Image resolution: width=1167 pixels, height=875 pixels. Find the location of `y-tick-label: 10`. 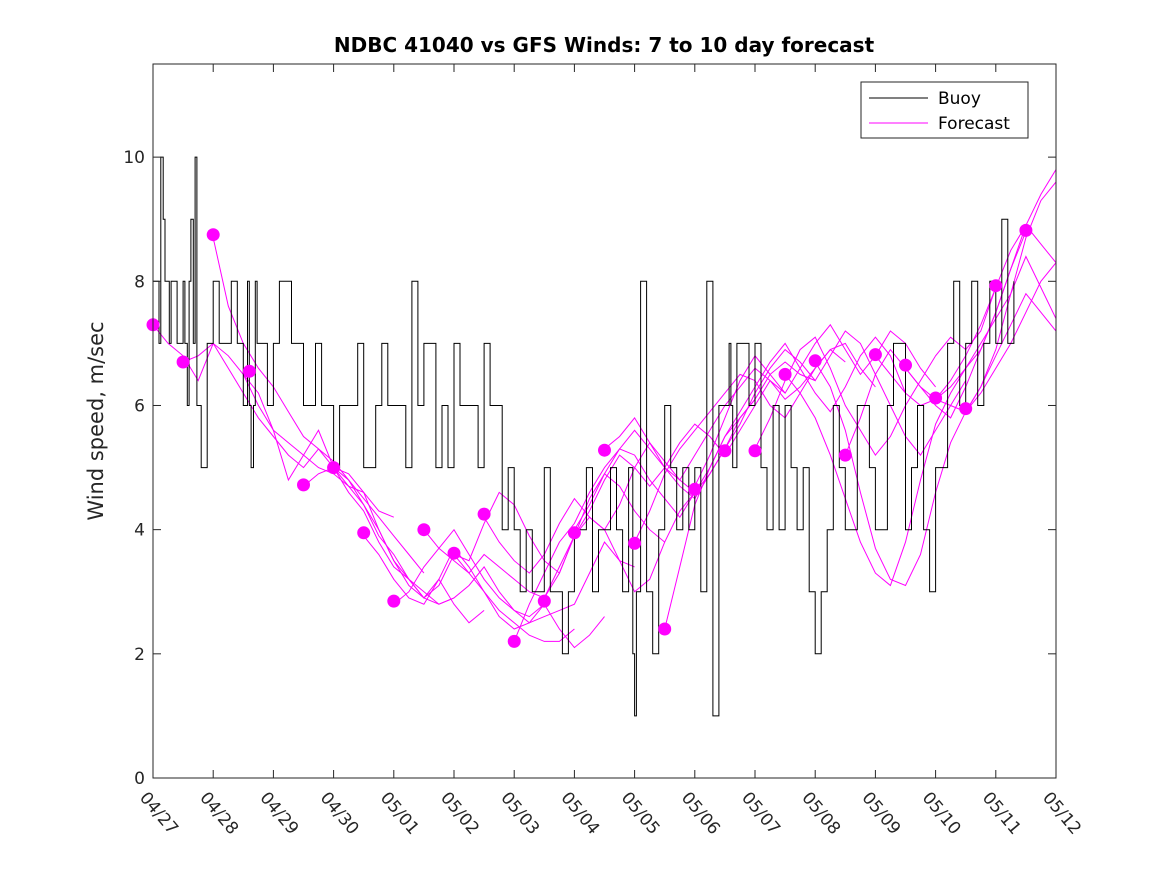

y-tick-label: 10 is located at coordinates (134, 158).